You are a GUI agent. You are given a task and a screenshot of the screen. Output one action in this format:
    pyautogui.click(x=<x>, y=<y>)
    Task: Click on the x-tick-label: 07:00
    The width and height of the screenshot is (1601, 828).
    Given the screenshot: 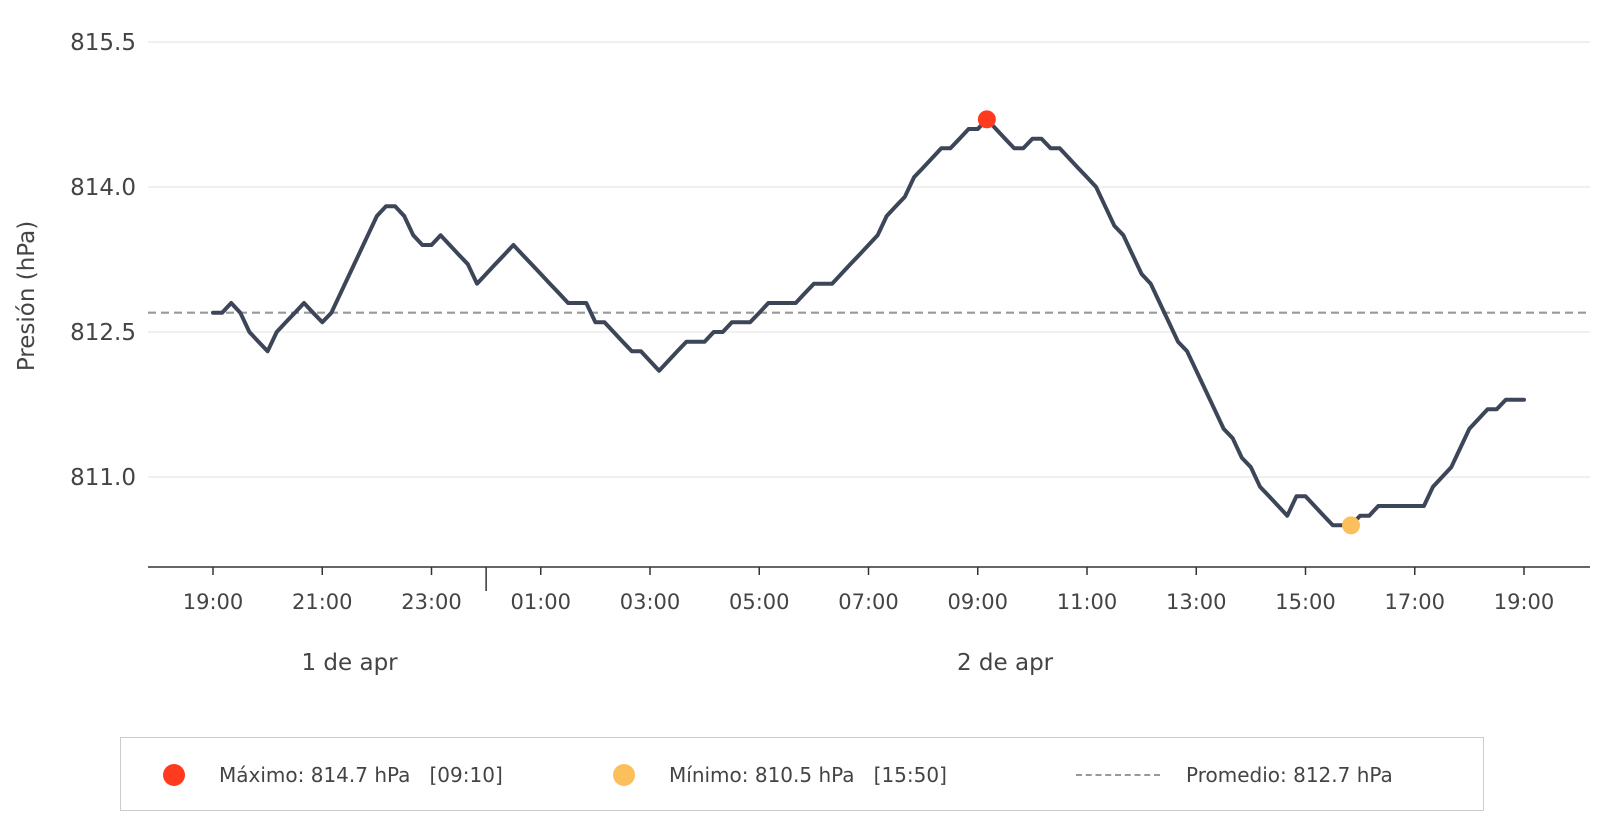 What is the action you would take?
    pyautogui.click(x=868, y=602)
    